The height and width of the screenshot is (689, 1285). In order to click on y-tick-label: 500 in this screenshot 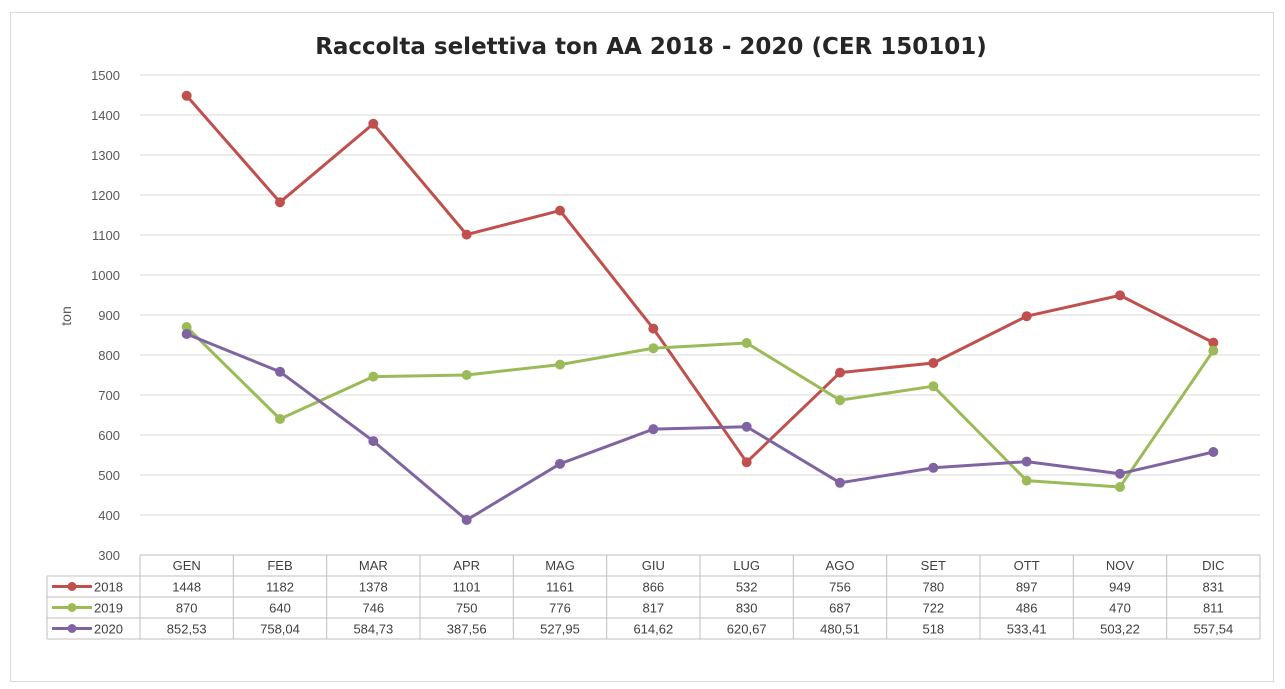, I will do `click(109, 475)`.